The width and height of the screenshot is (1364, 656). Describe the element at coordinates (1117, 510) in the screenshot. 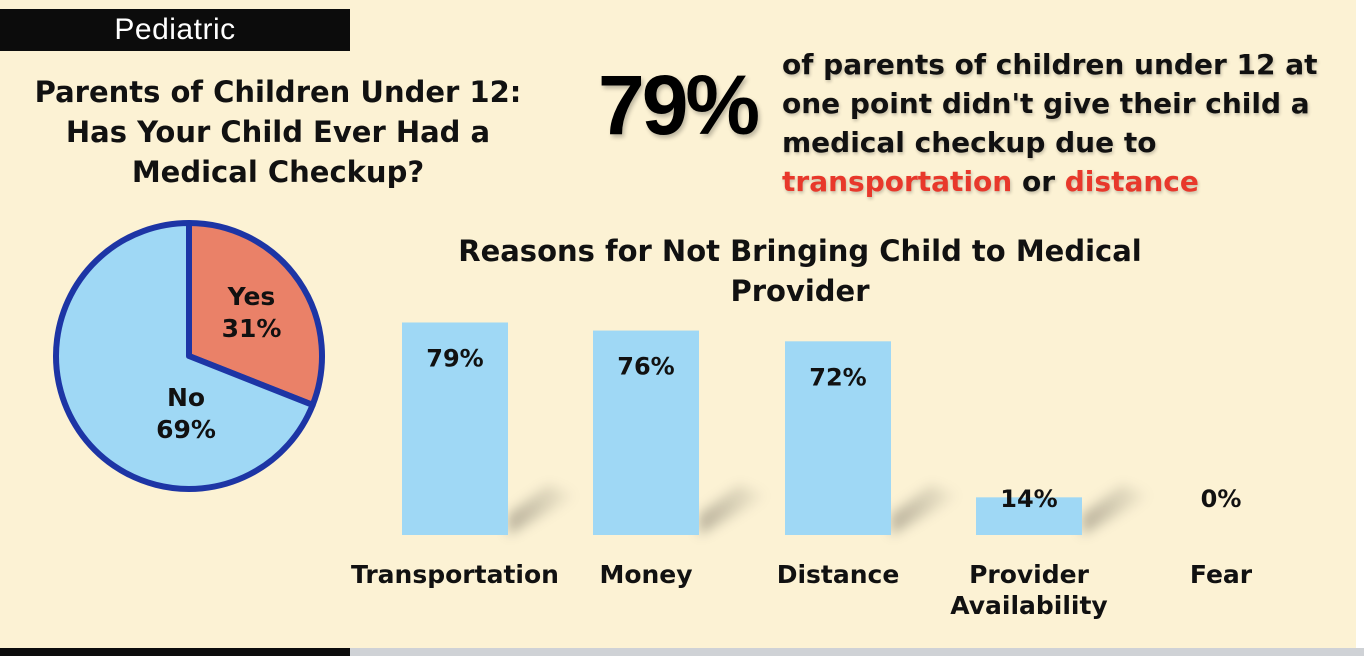

I see `bar-shadow-provider-availability` at that location.